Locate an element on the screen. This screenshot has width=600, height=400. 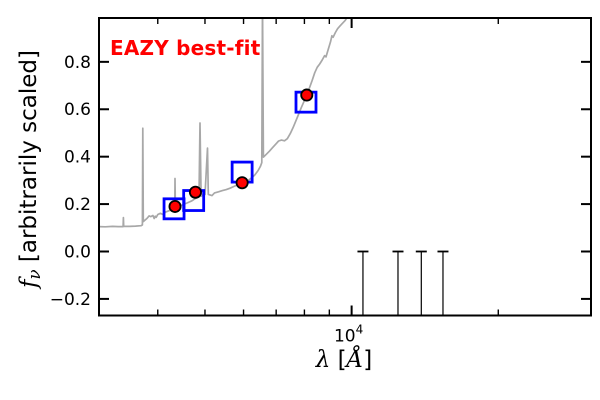
y-label-text: [arbitrarily scaled] is located at coordinates (29, 160).